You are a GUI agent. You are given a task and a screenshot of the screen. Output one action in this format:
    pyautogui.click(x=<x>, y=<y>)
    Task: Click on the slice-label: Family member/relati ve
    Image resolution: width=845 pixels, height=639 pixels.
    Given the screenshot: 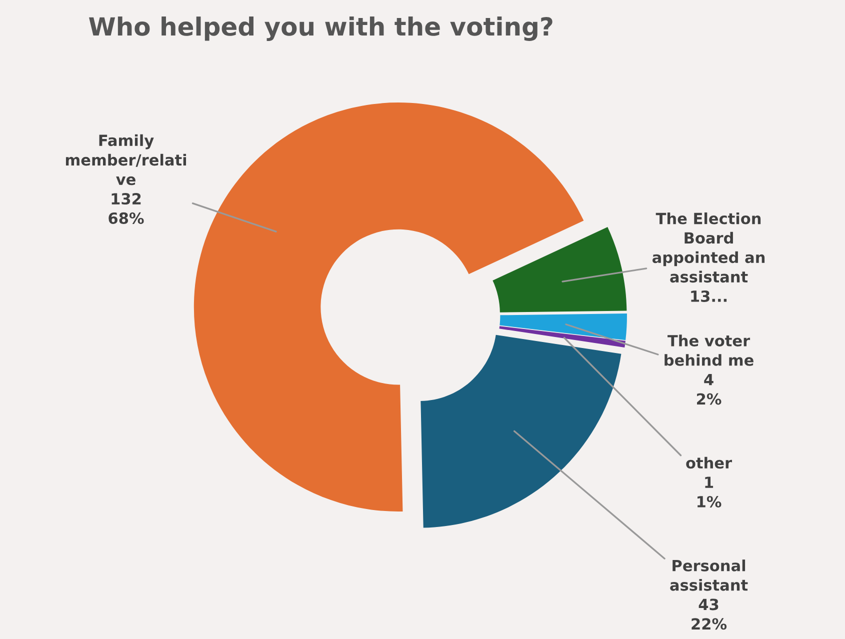 What is the action you would take?
    pyautogui.click(x=126, y=160)
    